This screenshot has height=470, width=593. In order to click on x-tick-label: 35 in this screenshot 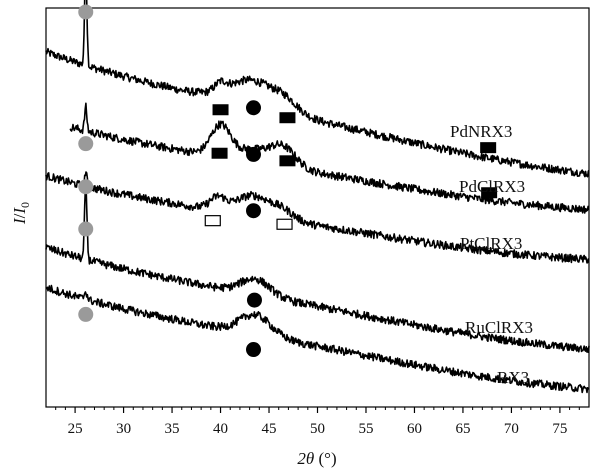, I will do `click(172, 429)`.